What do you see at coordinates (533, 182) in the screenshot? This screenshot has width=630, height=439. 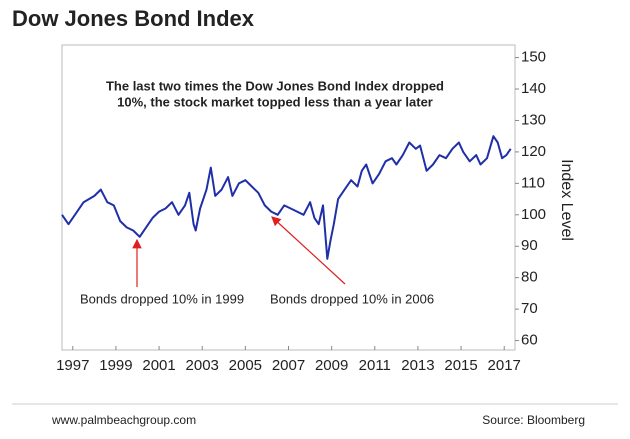 I see `y-tick-label: 110` at bounding box center [533, 182].